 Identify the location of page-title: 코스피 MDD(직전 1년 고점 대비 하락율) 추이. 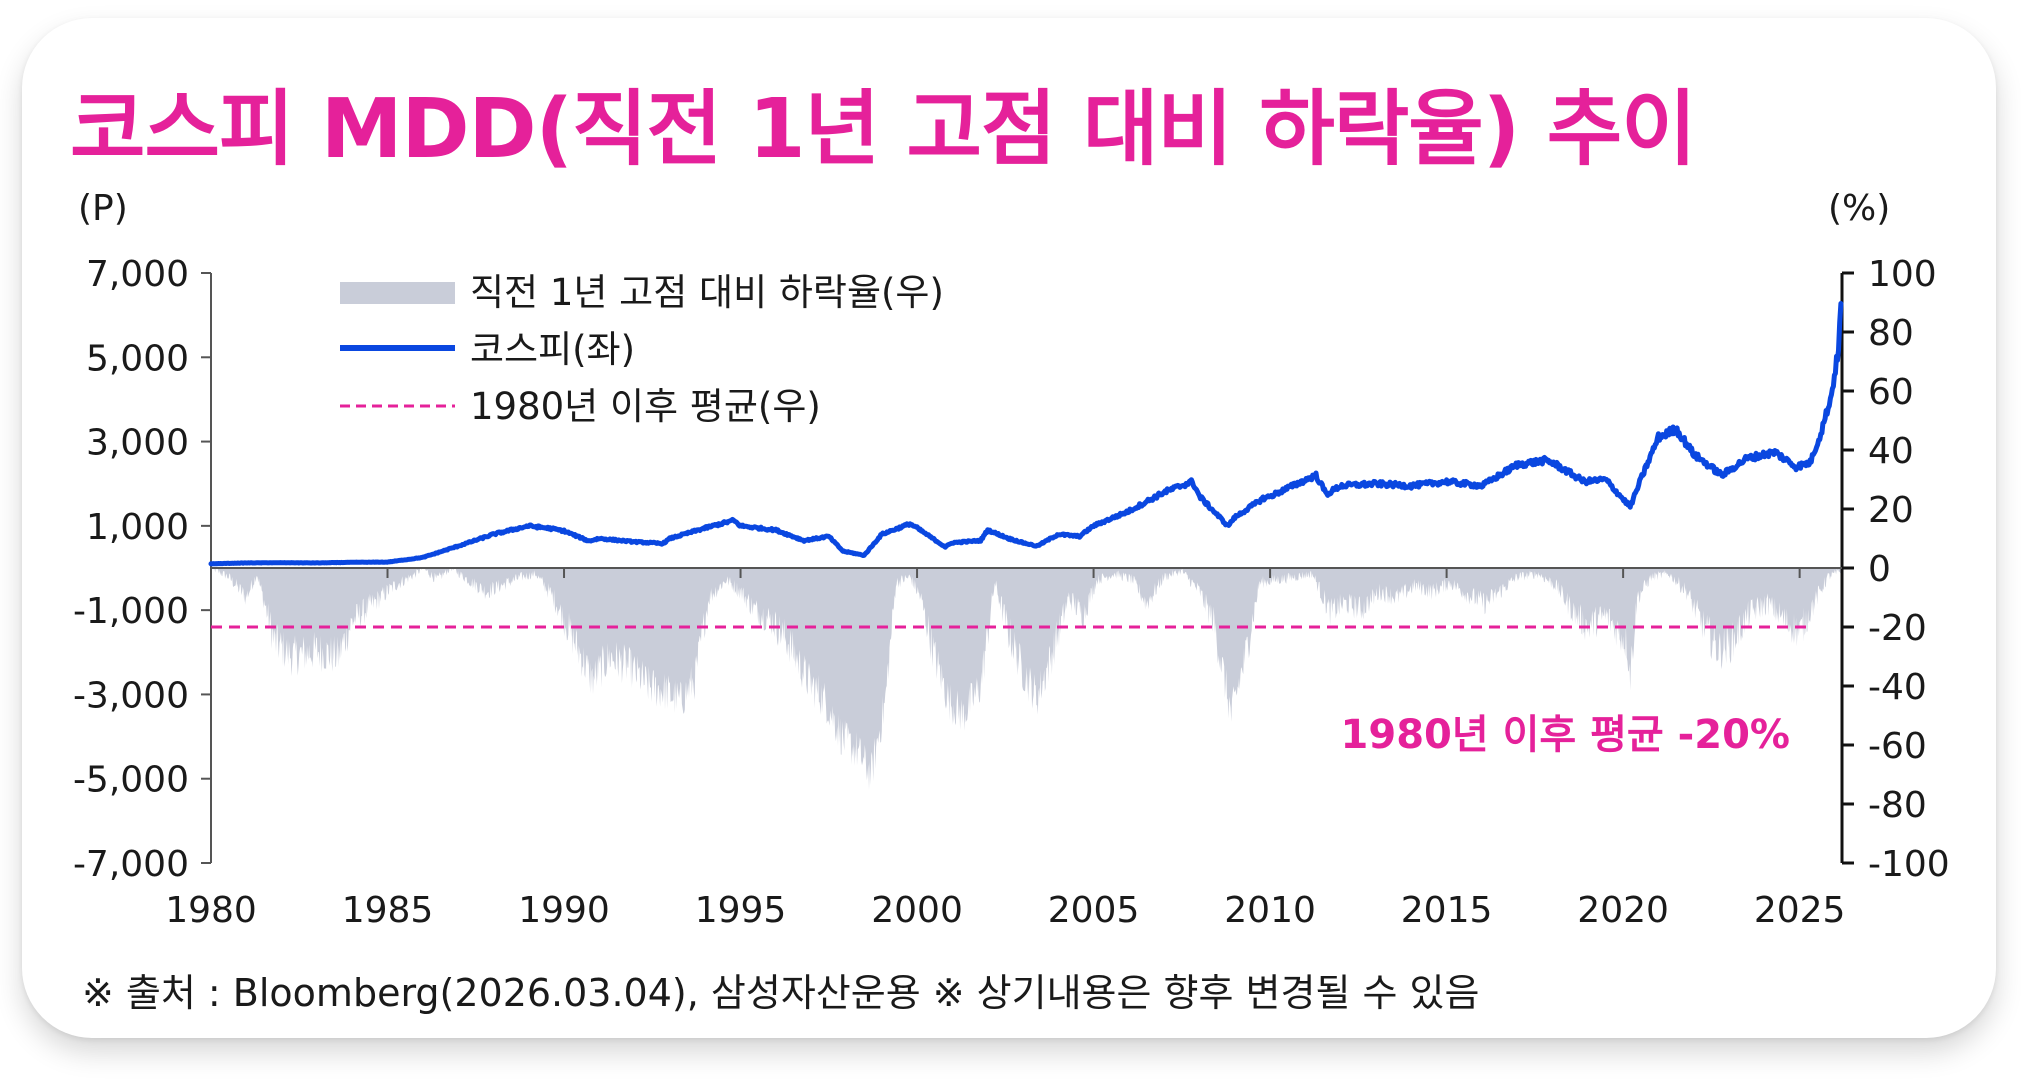
(883, 129).